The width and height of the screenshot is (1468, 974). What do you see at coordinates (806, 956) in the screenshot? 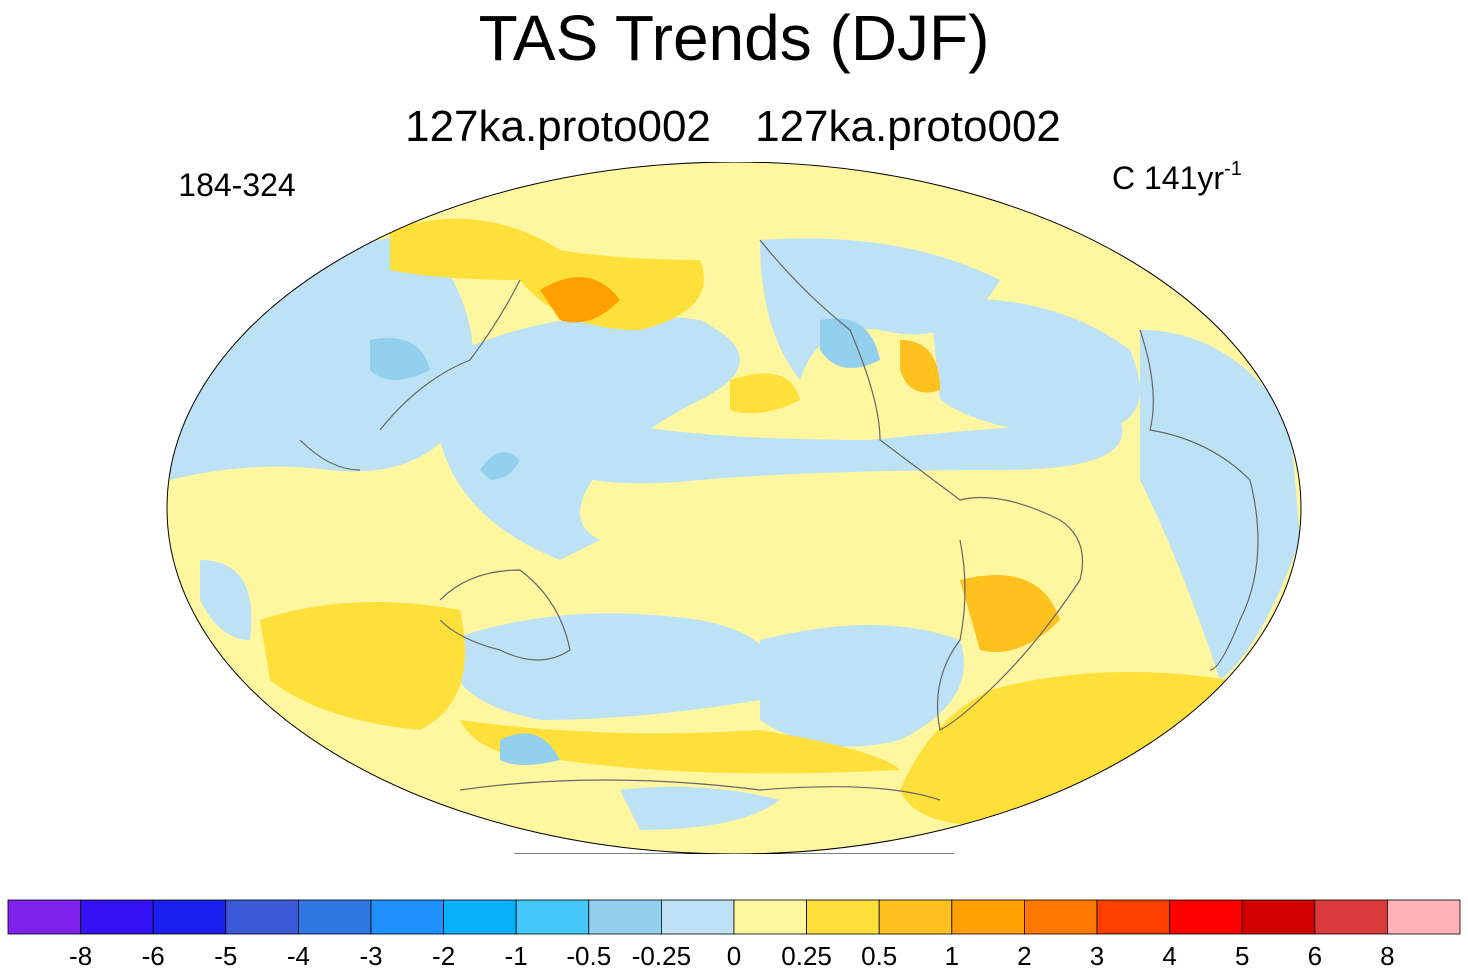
I see `colorbar-label: 0.25` at bounding box center [806, 956].